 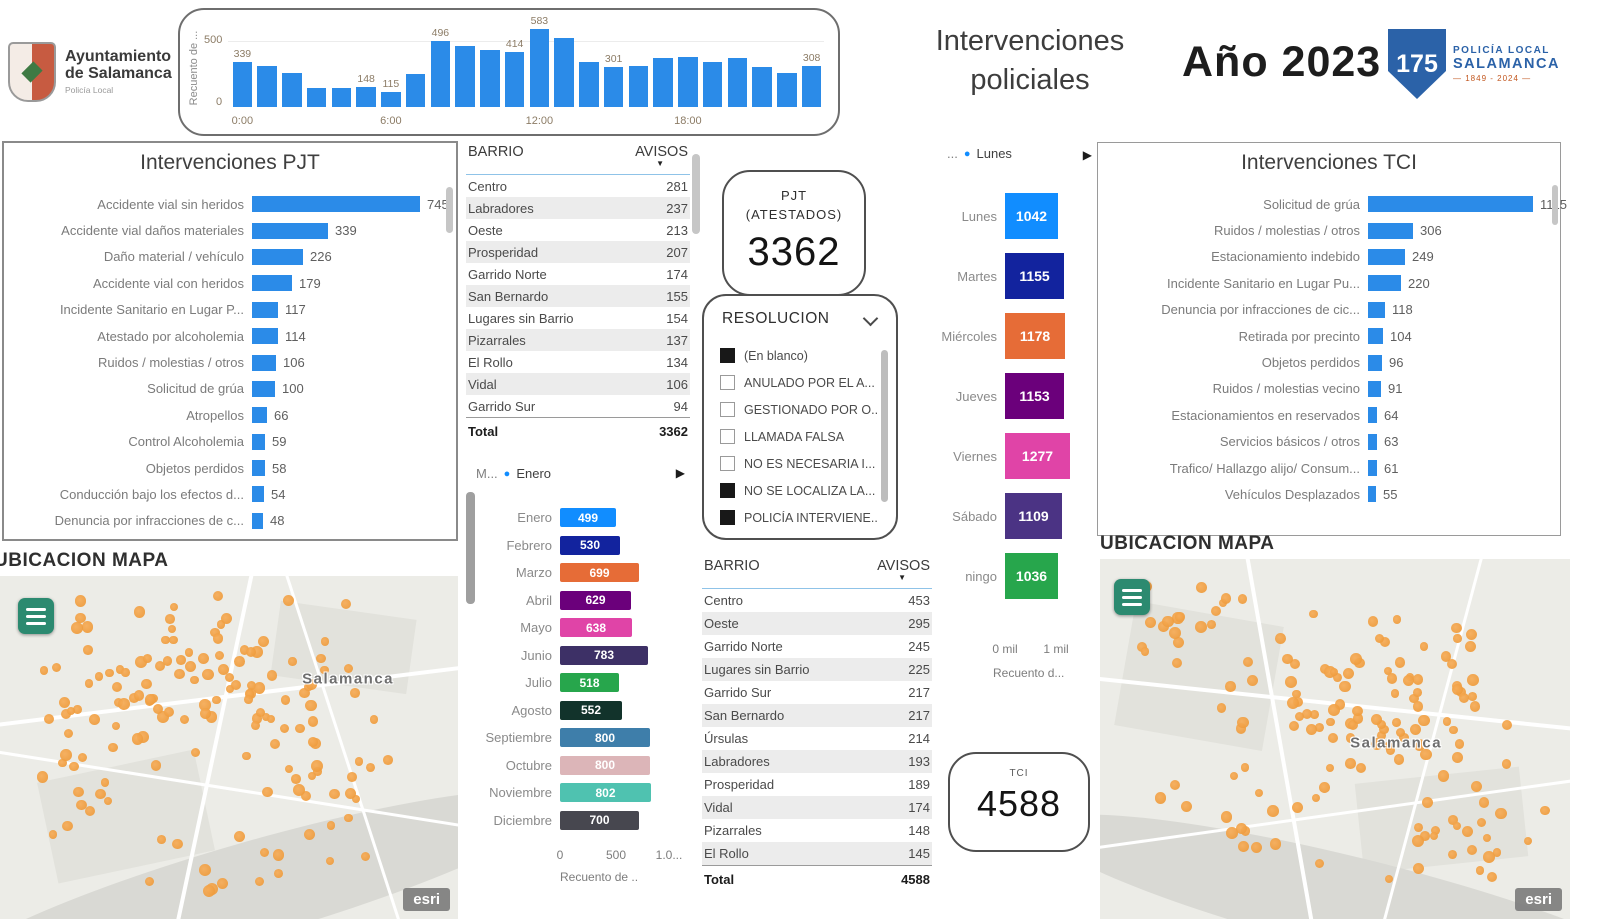 What do you see at coordinates (1327, 442) in the screenshot?
I see `bar-row: Servicios básicos / otros 63` at bounding box center [1327, 442].